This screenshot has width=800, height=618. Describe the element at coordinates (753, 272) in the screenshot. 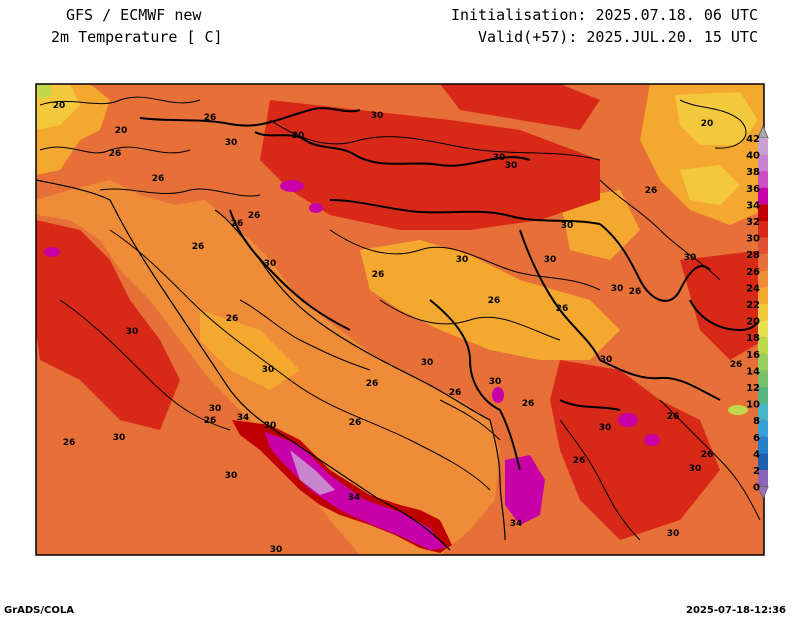

I see `colorbar-label: 26` at that location.